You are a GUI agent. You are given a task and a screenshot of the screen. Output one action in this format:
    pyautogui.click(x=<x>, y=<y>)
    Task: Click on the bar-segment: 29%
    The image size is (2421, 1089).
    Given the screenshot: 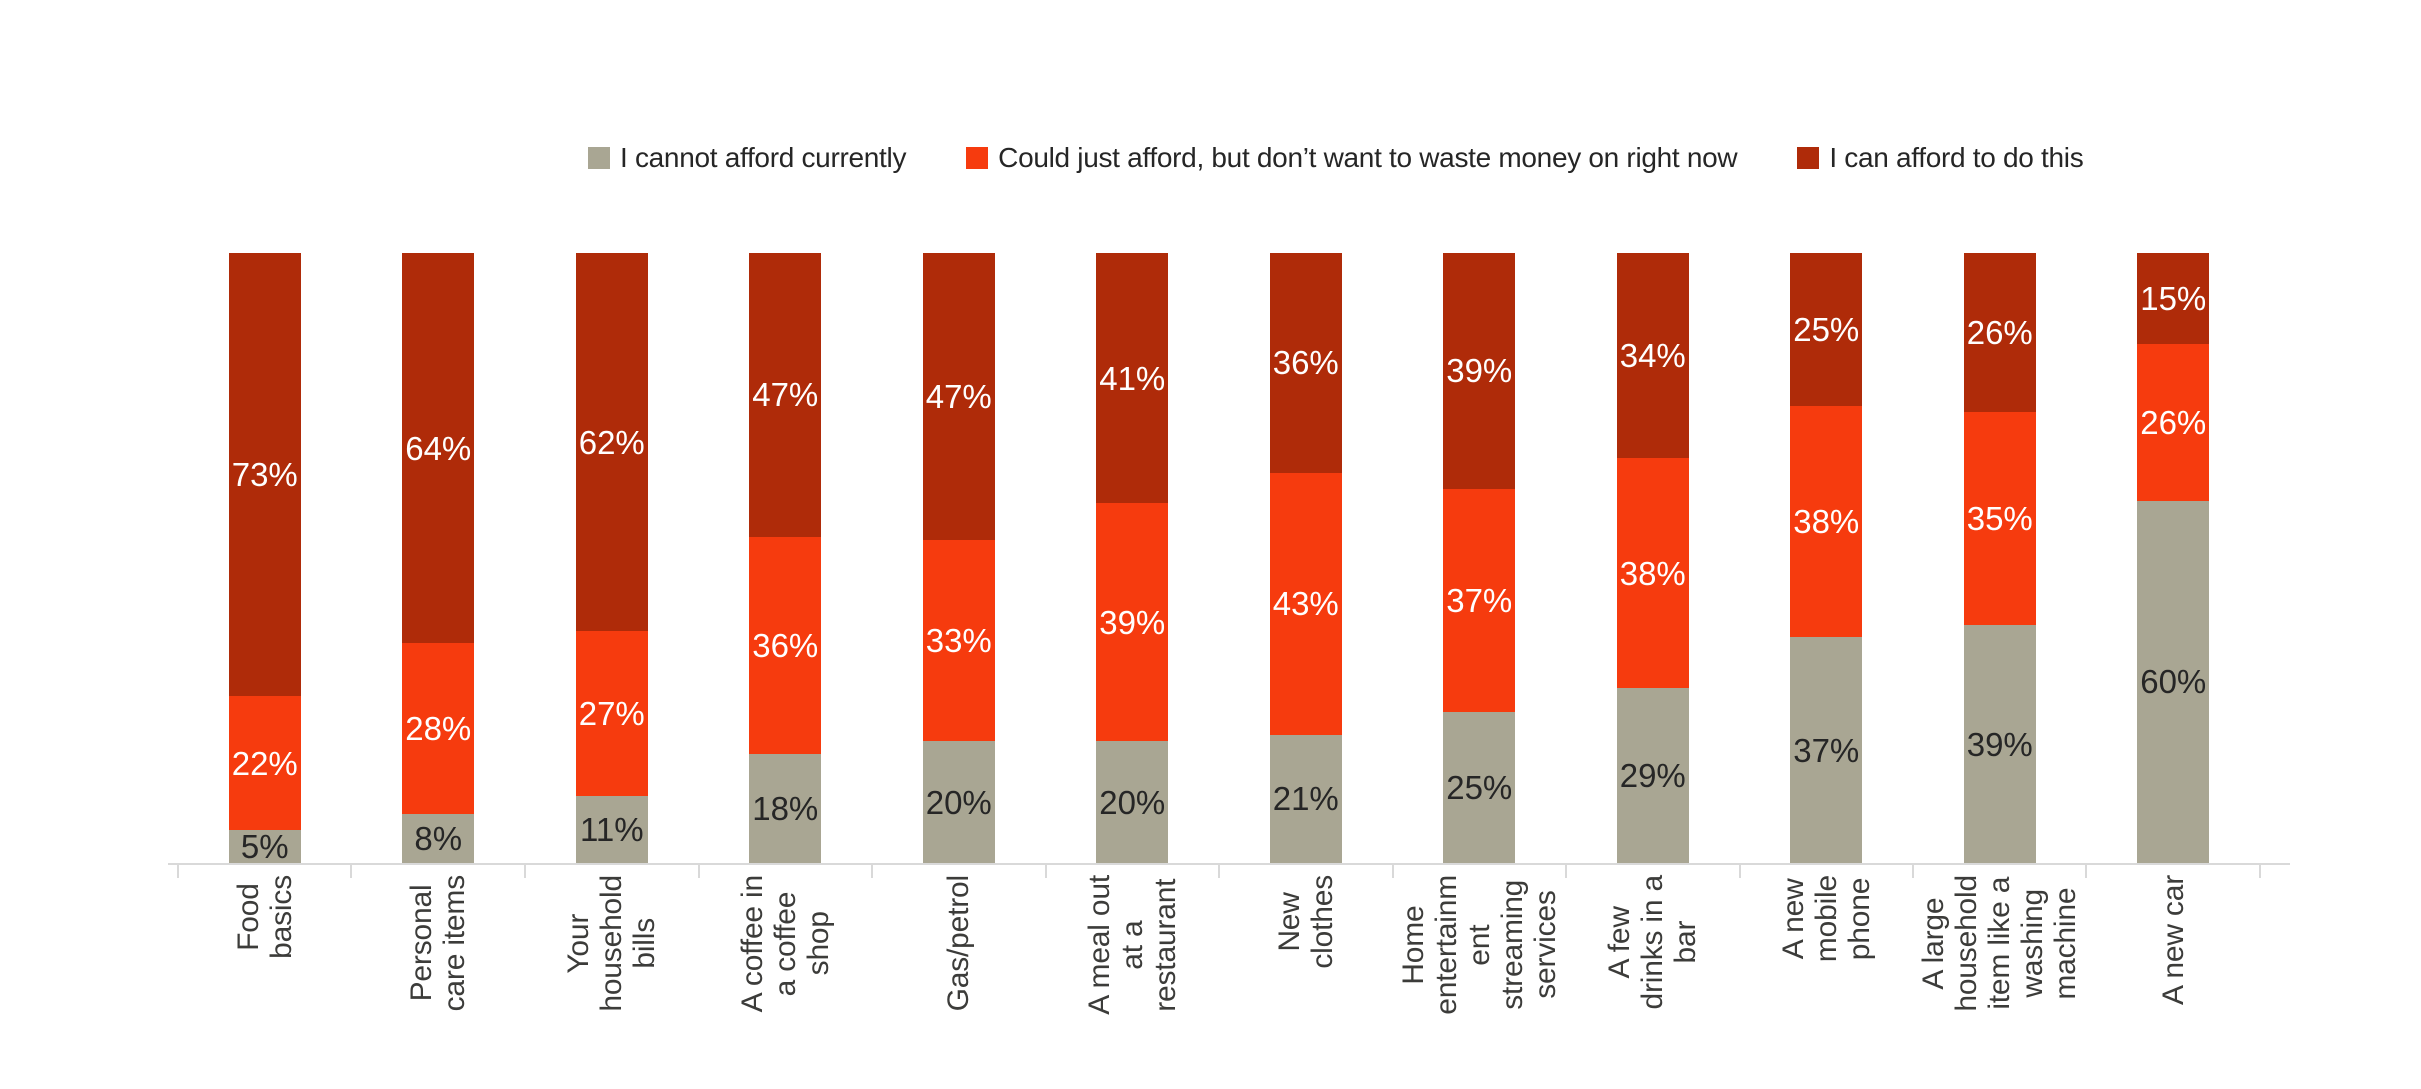 What is the action you would take?
    pyautogui.click(x=1652, y=775)
    